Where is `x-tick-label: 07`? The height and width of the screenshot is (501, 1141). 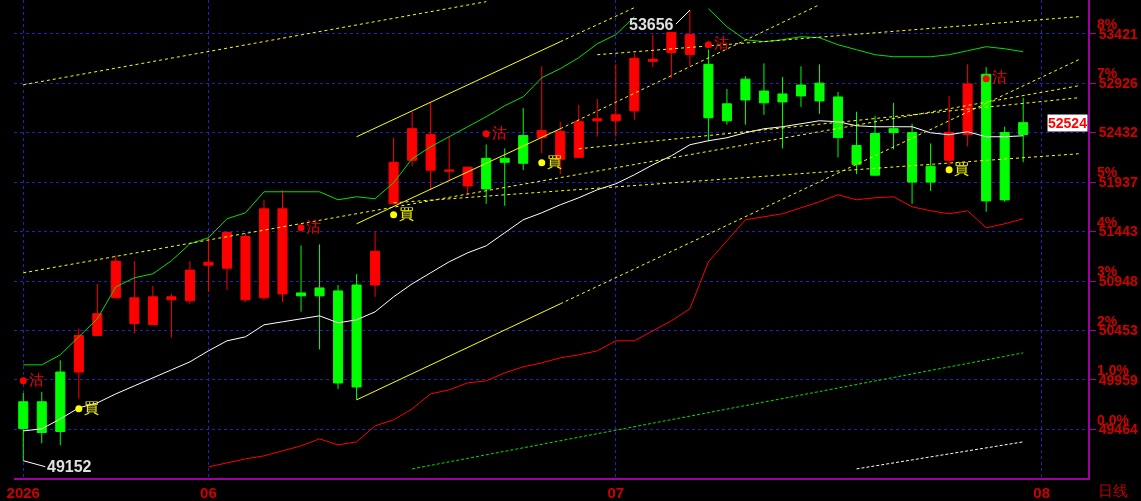
x-tick-label: 07 is located at coordinates (616, 492).